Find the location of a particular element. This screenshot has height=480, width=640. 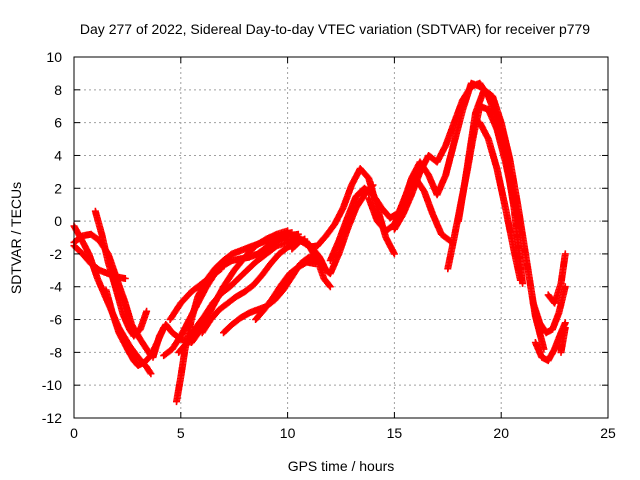

y-tick-label: 10 is located at coordinates (54, 57).